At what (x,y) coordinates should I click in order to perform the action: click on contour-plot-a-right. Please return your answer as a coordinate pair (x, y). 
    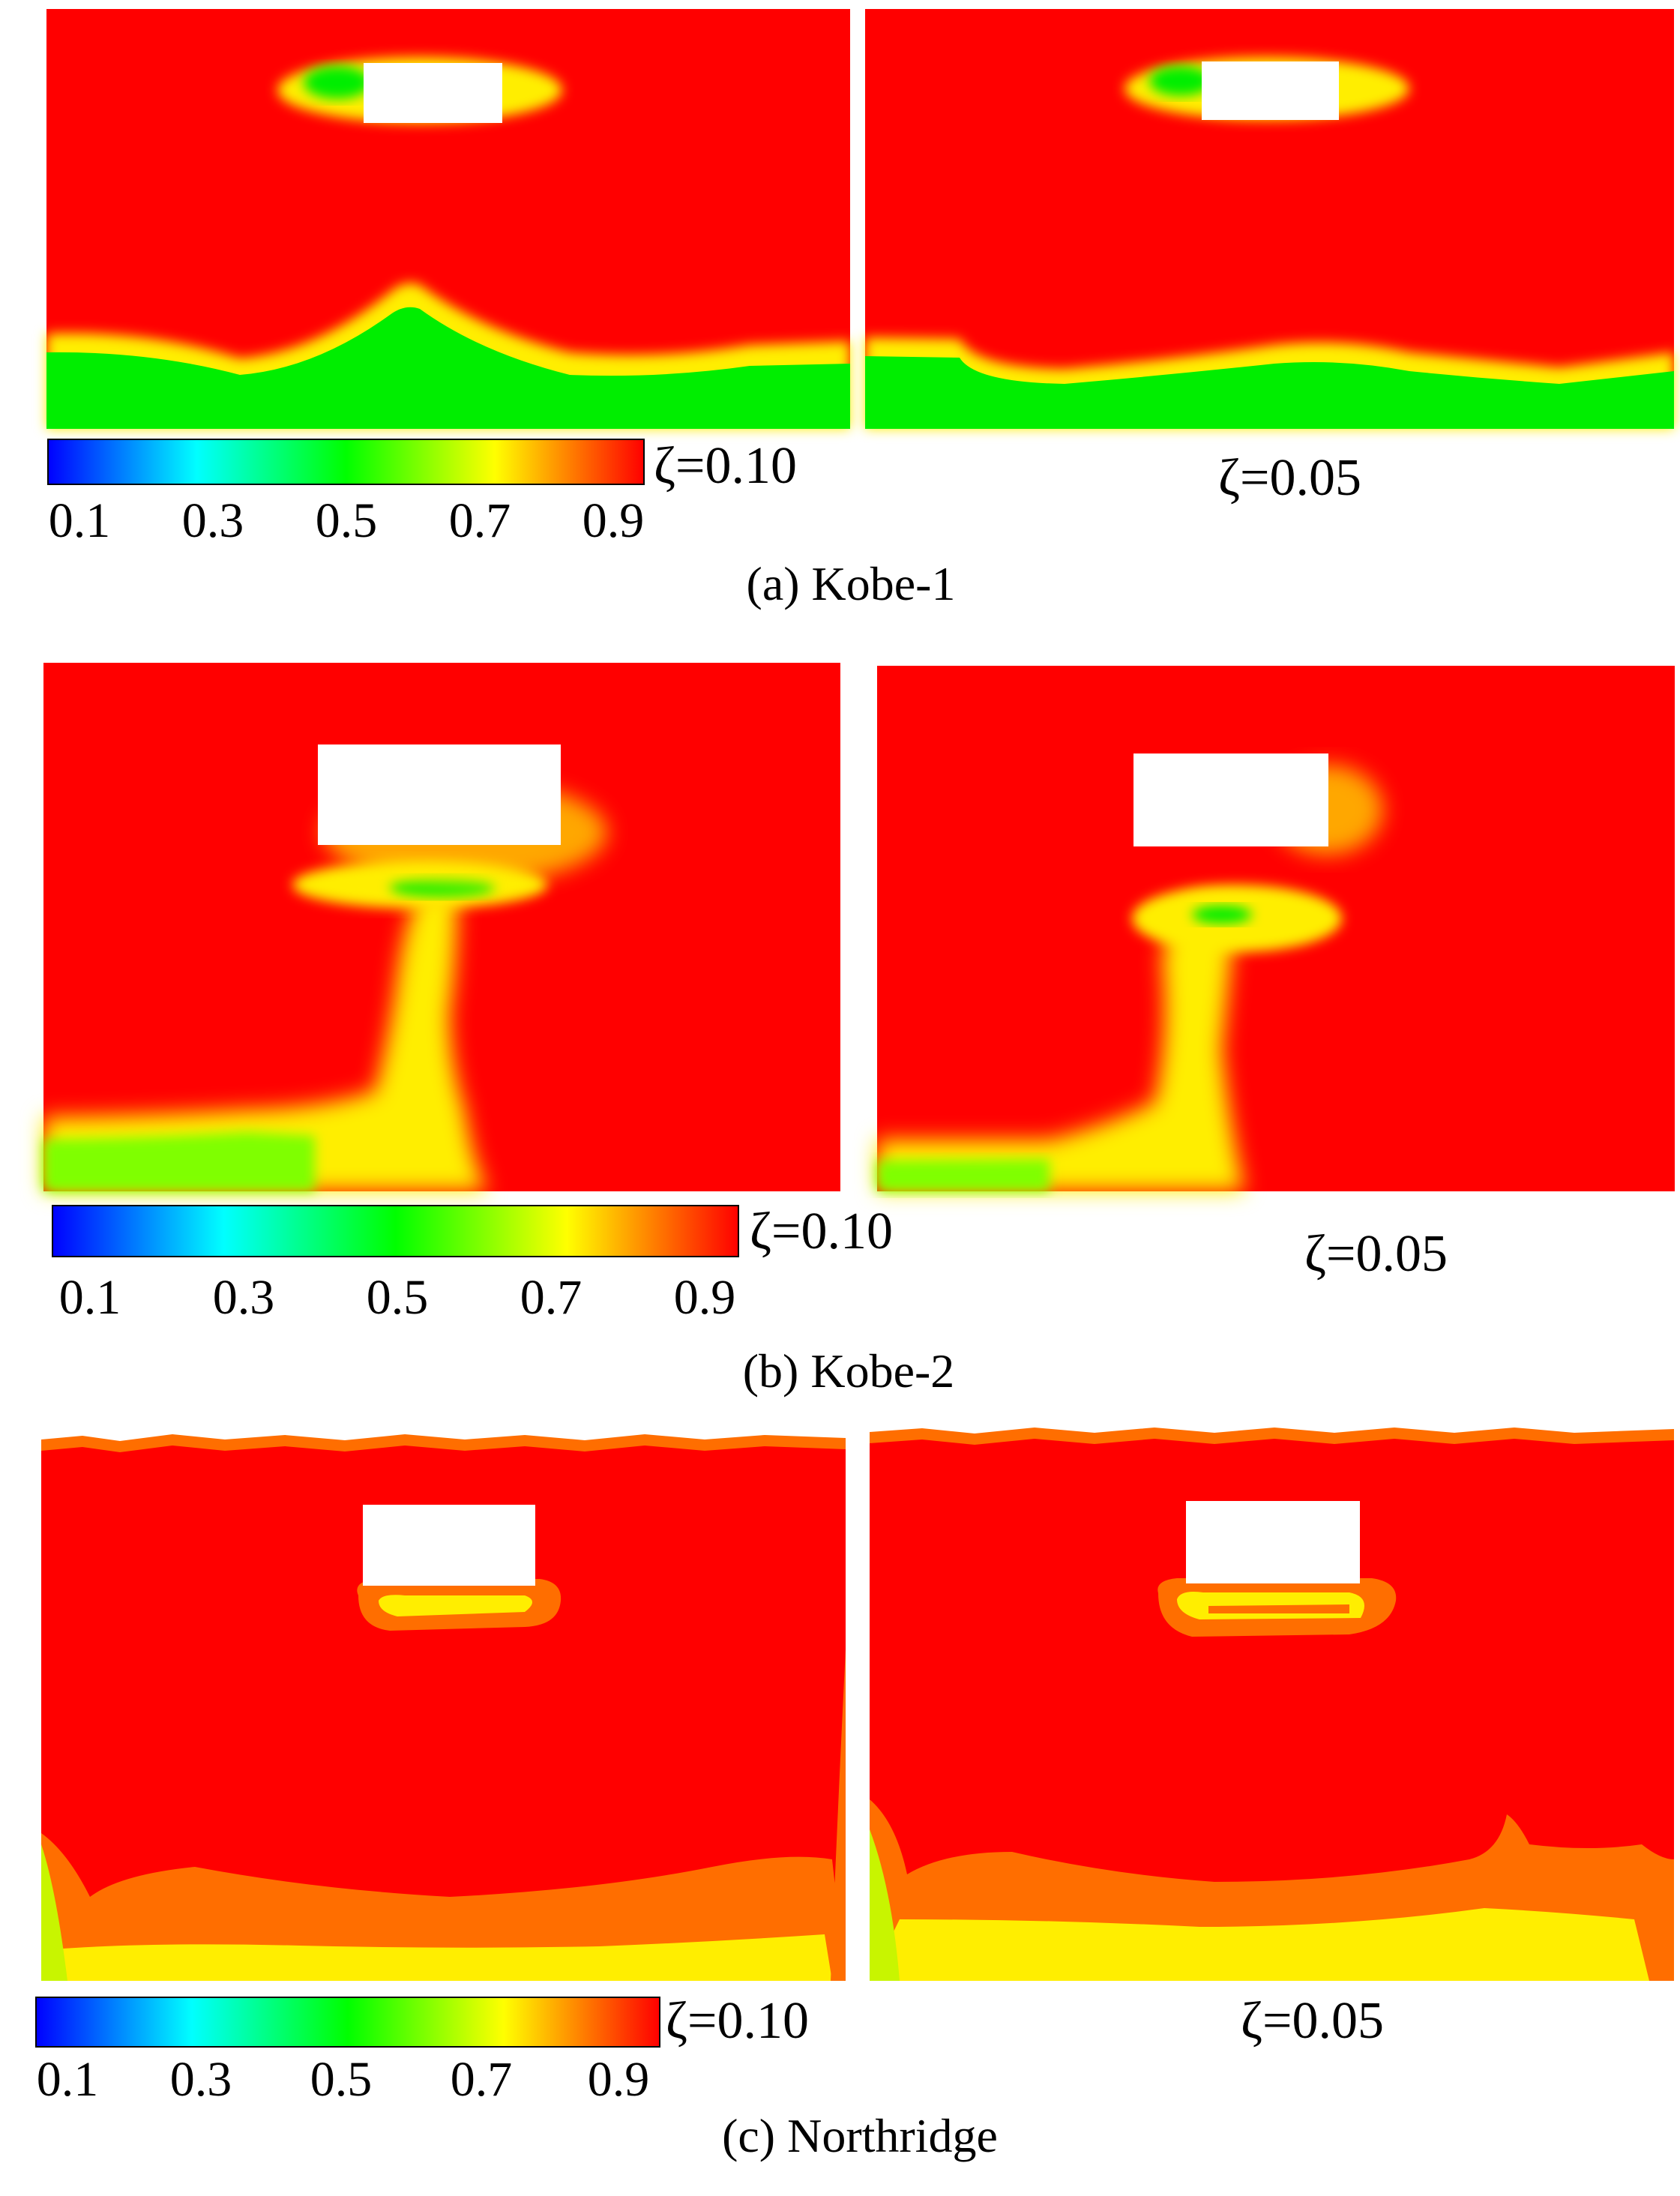
    Looking at the image, I should click on (1269, 219).